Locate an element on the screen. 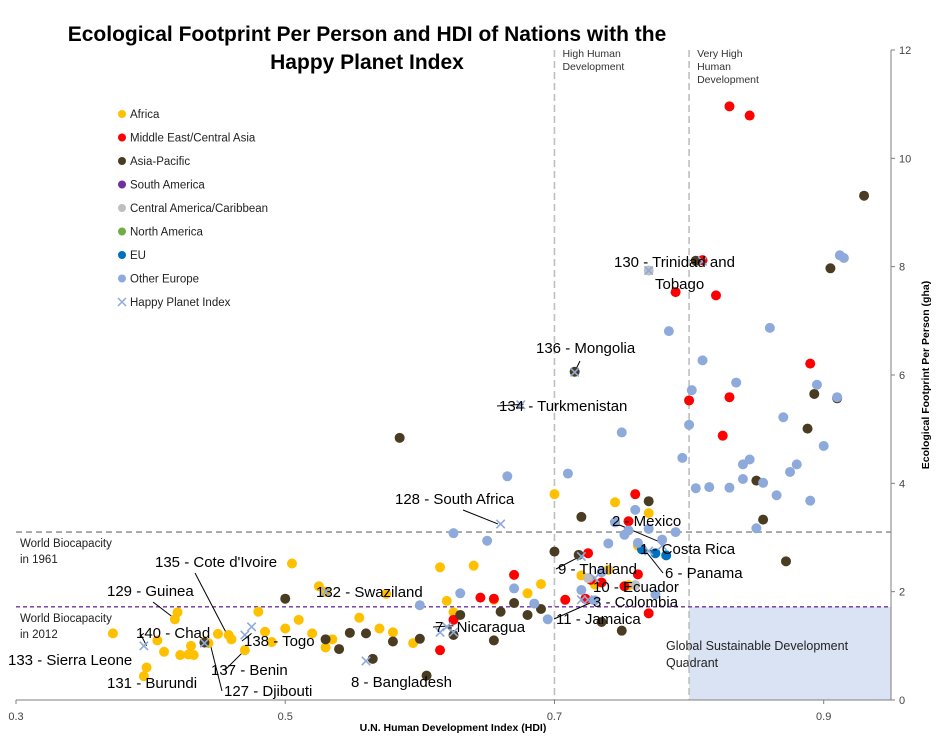  annotation-label: 127 - Djibouti is located at coordinates (268, 691).